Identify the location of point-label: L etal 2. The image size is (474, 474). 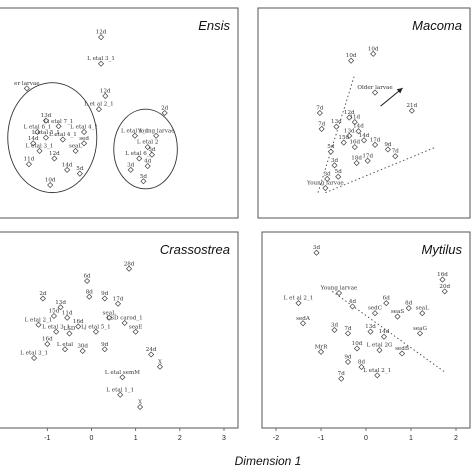
(148, 143).